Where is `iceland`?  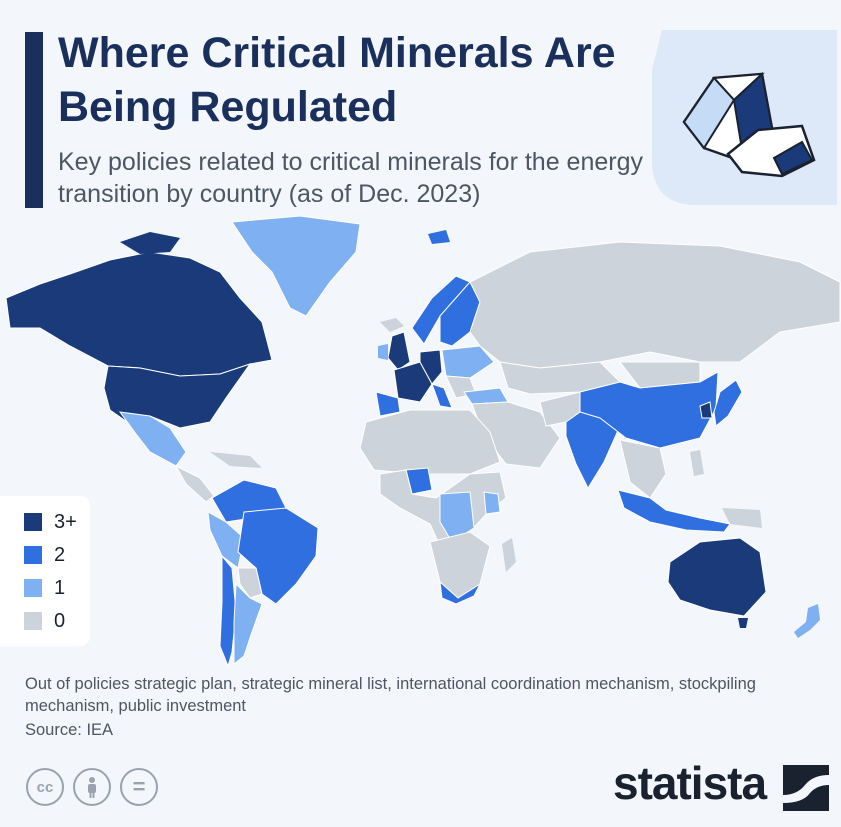 iceland is located at coordinates (392, 325).